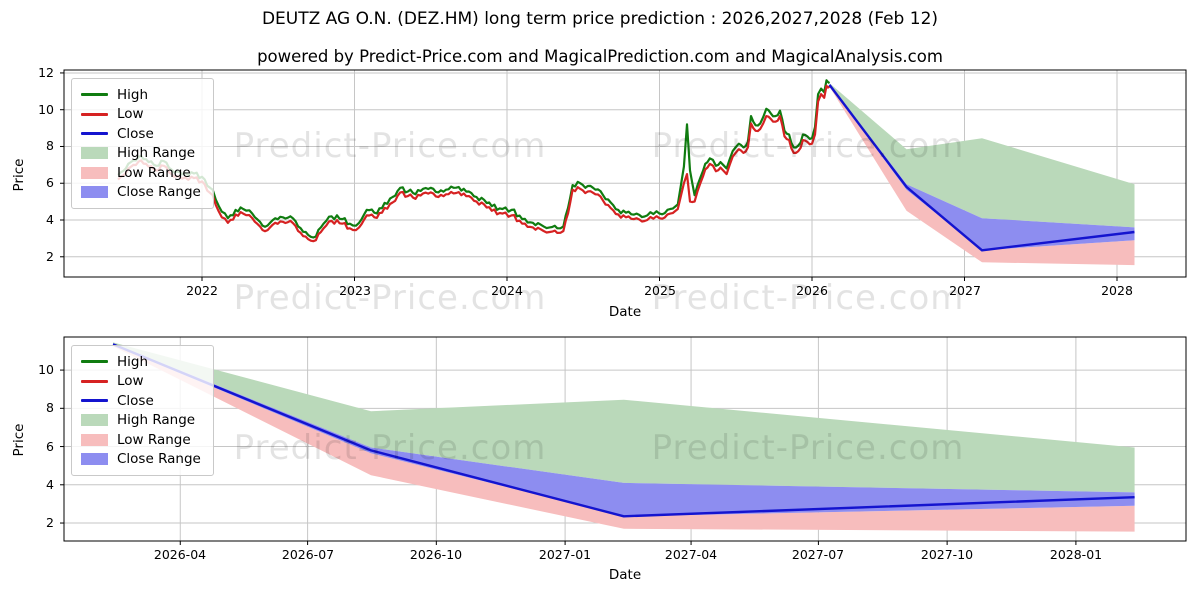 This screenshot has width=1200, height=600. I want to click on bottom-x-axis-label: Date, so click(625, 575).